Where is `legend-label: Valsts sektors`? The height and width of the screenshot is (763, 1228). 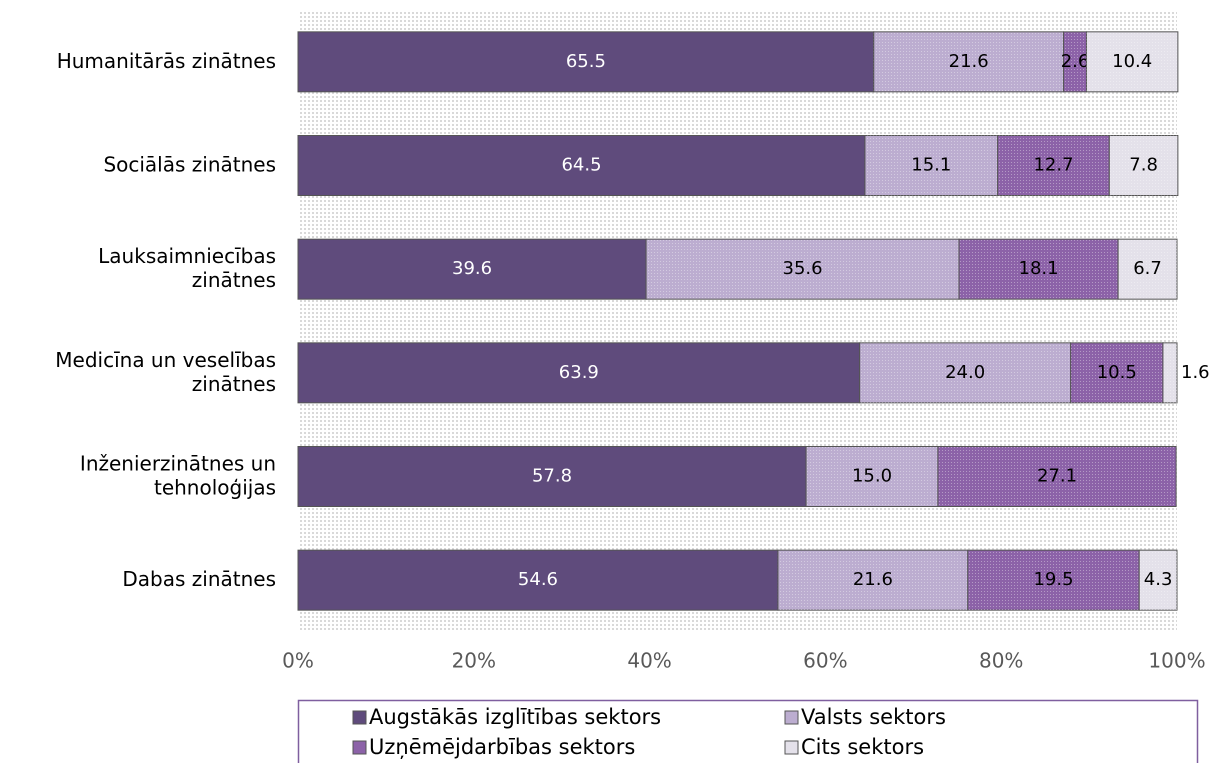 legend-label: Valsts sektors is located at coordinates (873, 717).